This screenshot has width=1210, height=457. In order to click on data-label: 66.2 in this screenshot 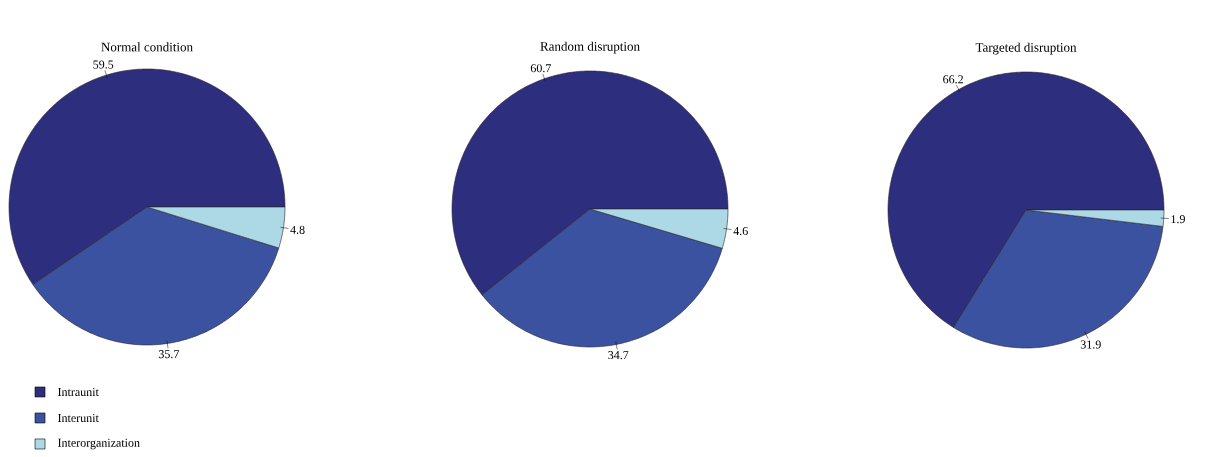, I will do `click(953, 79)`.